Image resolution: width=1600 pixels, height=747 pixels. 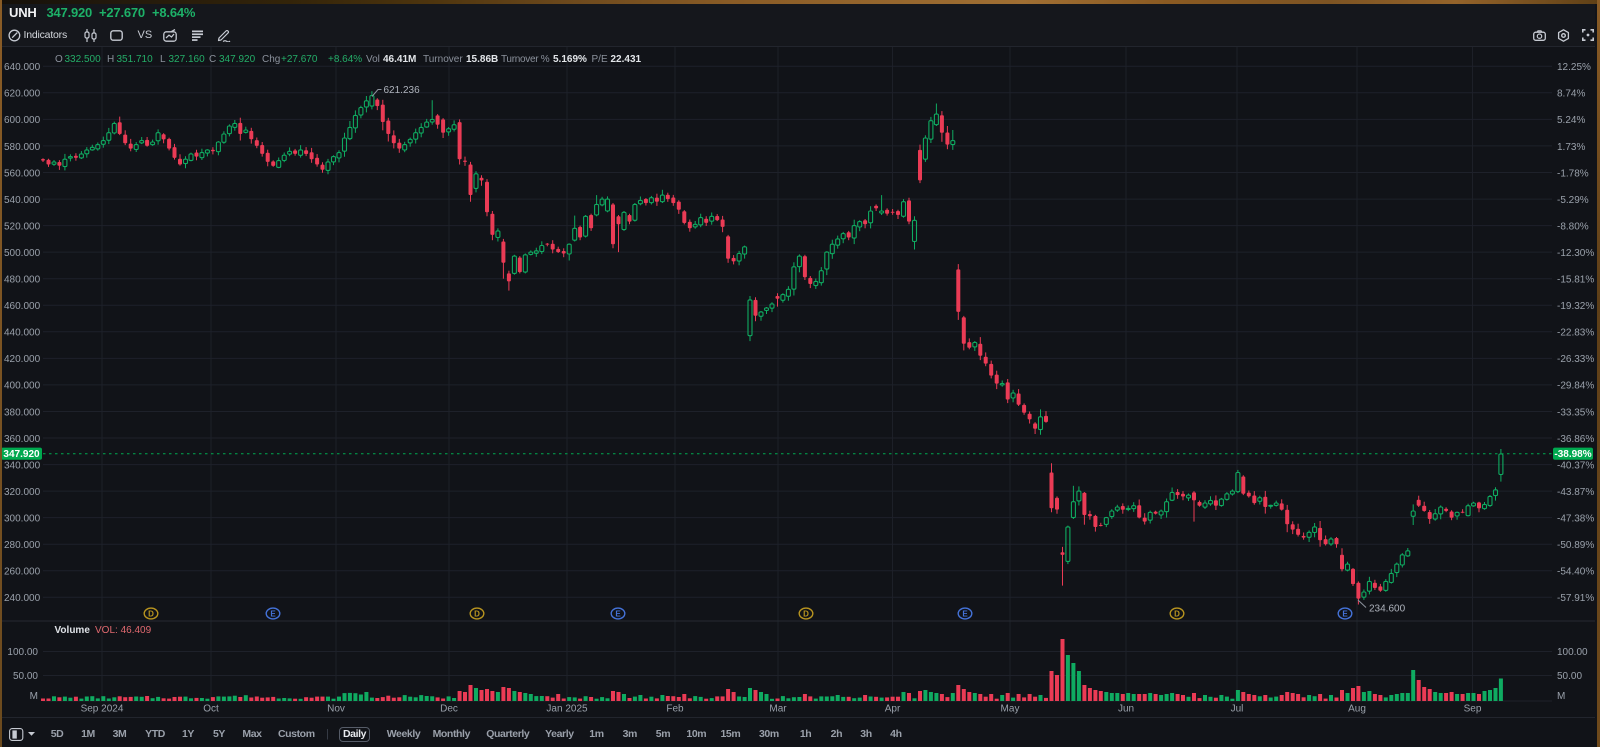 What do you see at coordinates (1575, 518) in the screenshot?
I see `svg-text: -47.38%` at bounding box center [1575, 518].